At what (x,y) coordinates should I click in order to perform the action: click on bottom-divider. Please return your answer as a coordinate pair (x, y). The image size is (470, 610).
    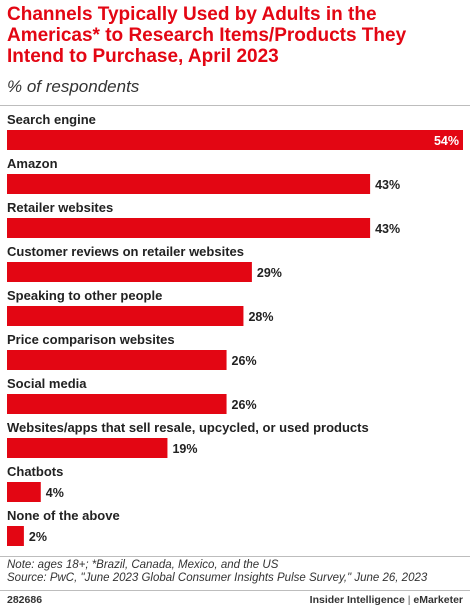
    Looking at the image, I should click on (235, 590).